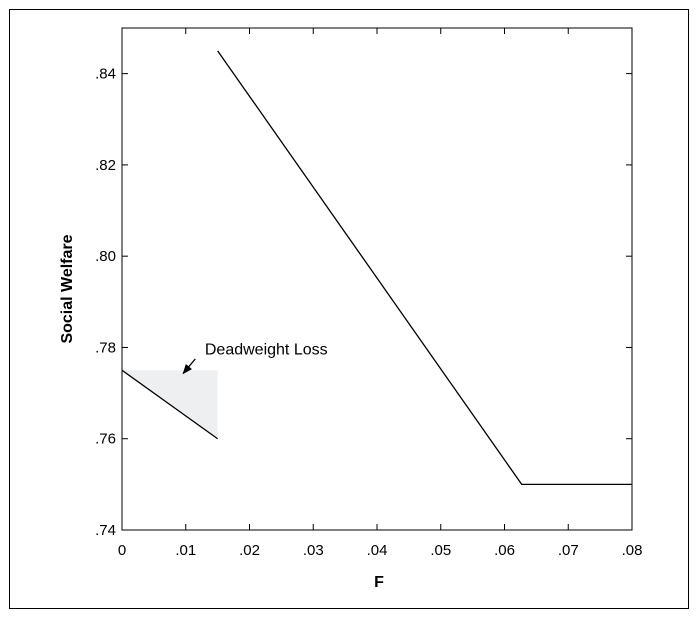 The width and height of the screenshot is (700, 625). Describe the element at coordinates (440, 550) in the screenshot. I see `x-tick-label: .05` at that location.